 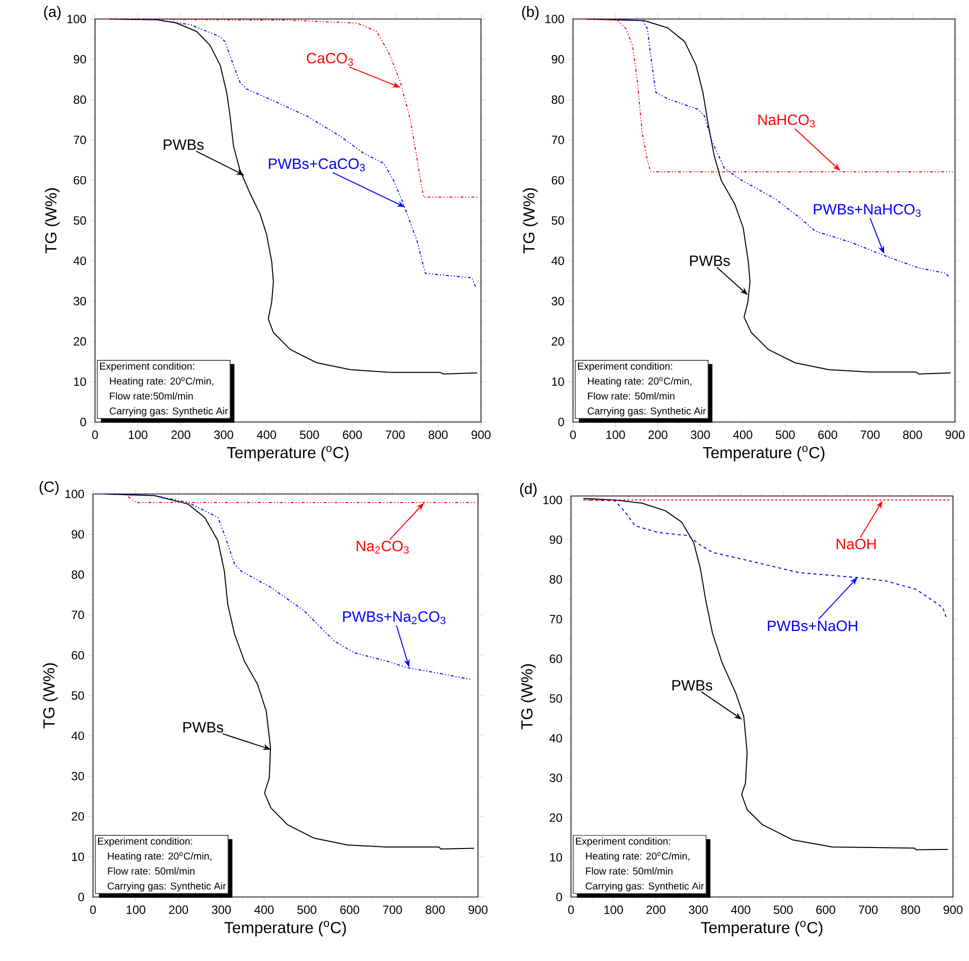 What do you see at coordinates (382, 547) in the screenshot?
I see `annotation: Na$_{2}$CO$_{3}$` at bounding box center [382, 547].